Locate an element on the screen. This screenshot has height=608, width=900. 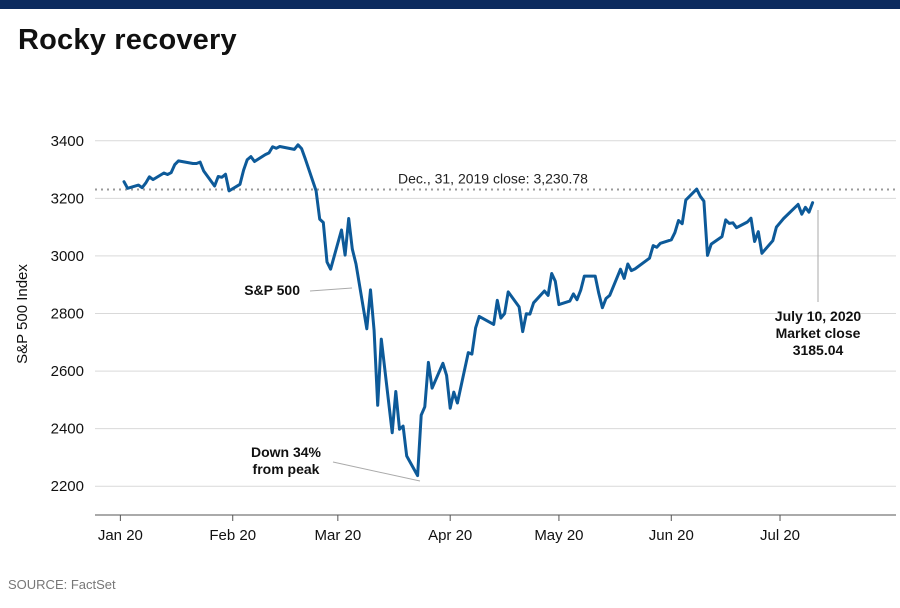
trough-annotation-leader is located at coordinates (376, 471).